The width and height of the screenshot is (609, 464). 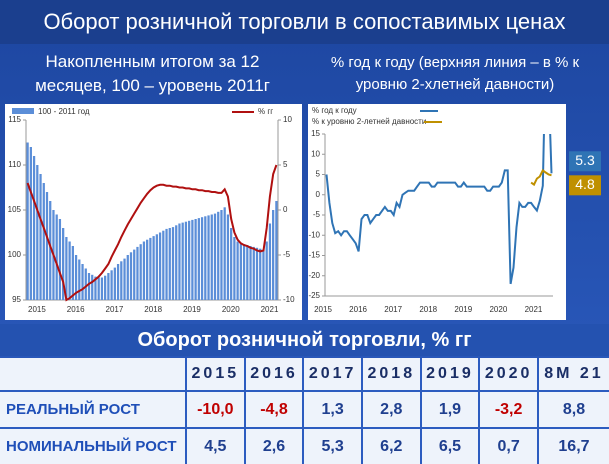 What do you see at coordinates (14, 164) in the screenshot?
I see `y-tick-label: 110` at bounding box center [14, 164].